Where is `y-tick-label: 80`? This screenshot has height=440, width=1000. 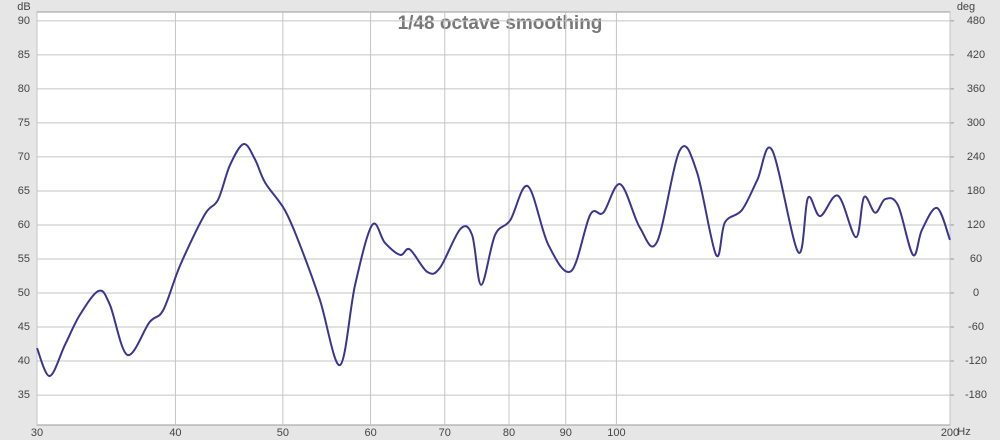 y-tick-label: 80 is located at coordinates (24, 89).